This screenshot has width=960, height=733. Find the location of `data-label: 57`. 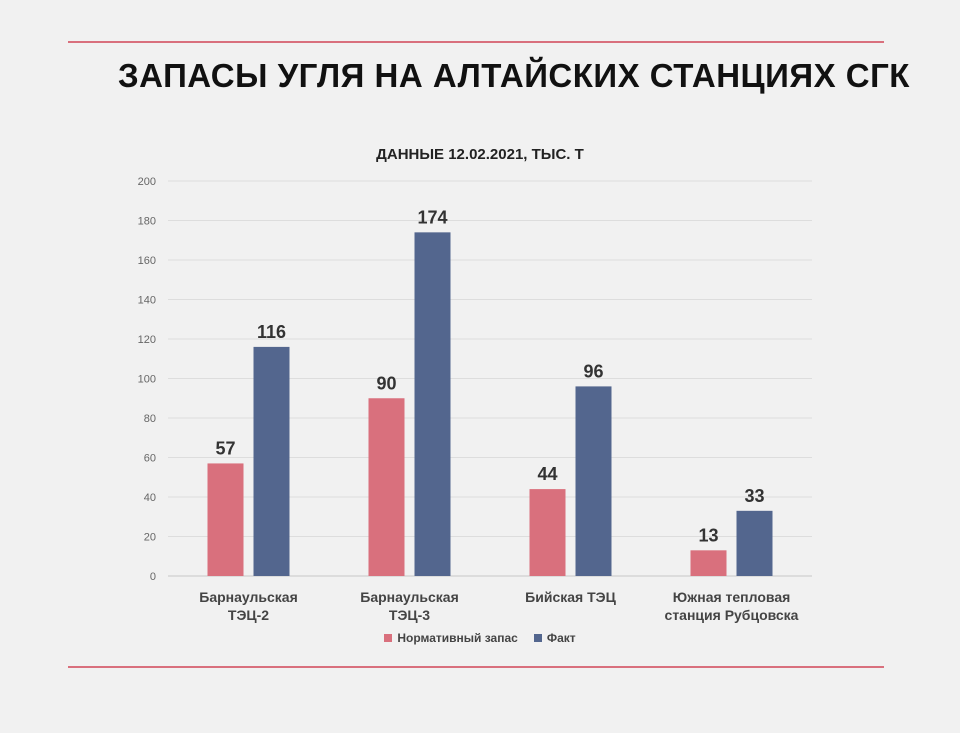

data-label: 57 is located at coordinates (225, 448).